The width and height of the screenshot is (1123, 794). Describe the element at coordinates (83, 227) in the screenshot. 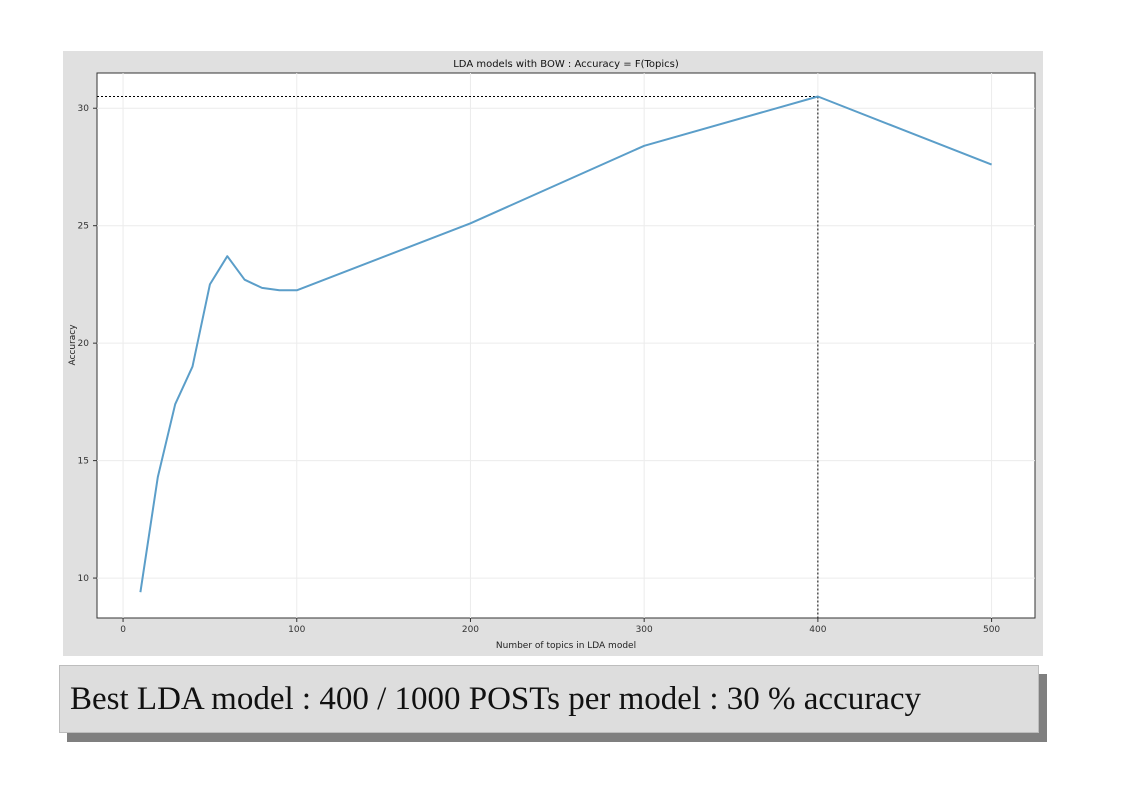

I see `y-tick-label: 25` at that location.